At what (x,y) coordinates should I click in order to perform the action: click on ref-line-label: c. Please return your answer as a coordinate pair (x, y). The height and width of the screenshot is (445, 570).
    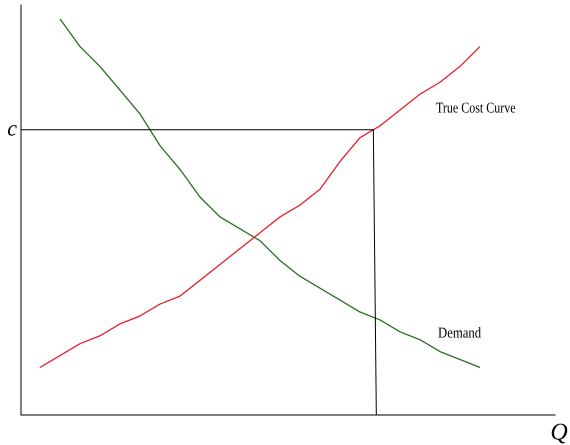
    Looking at the image, I should click on (12, 128).